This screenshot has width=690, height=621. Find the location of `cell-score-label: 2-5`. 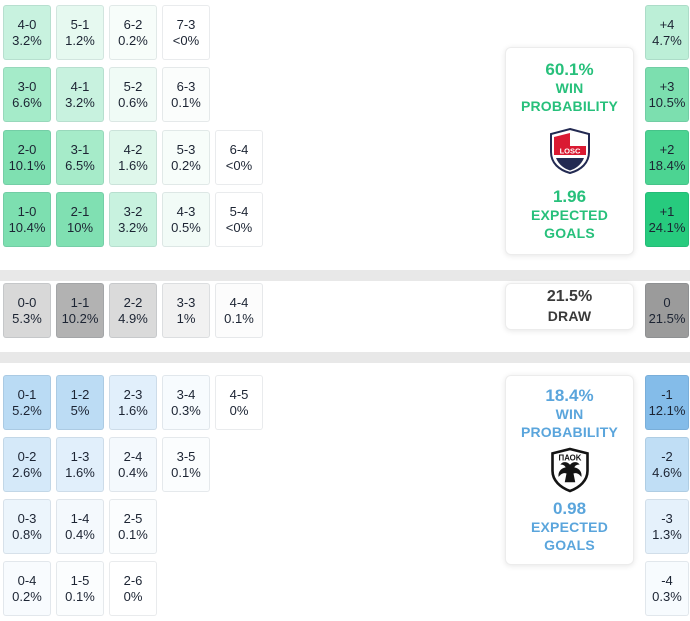

cell-score-label: 2-5 is located at coordinates (133, 518).